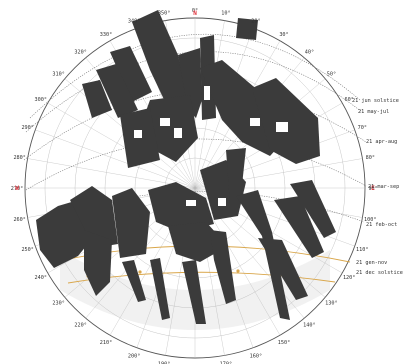  I want to click on sun-path-label: 21 feb-oct, so click(381, 225).